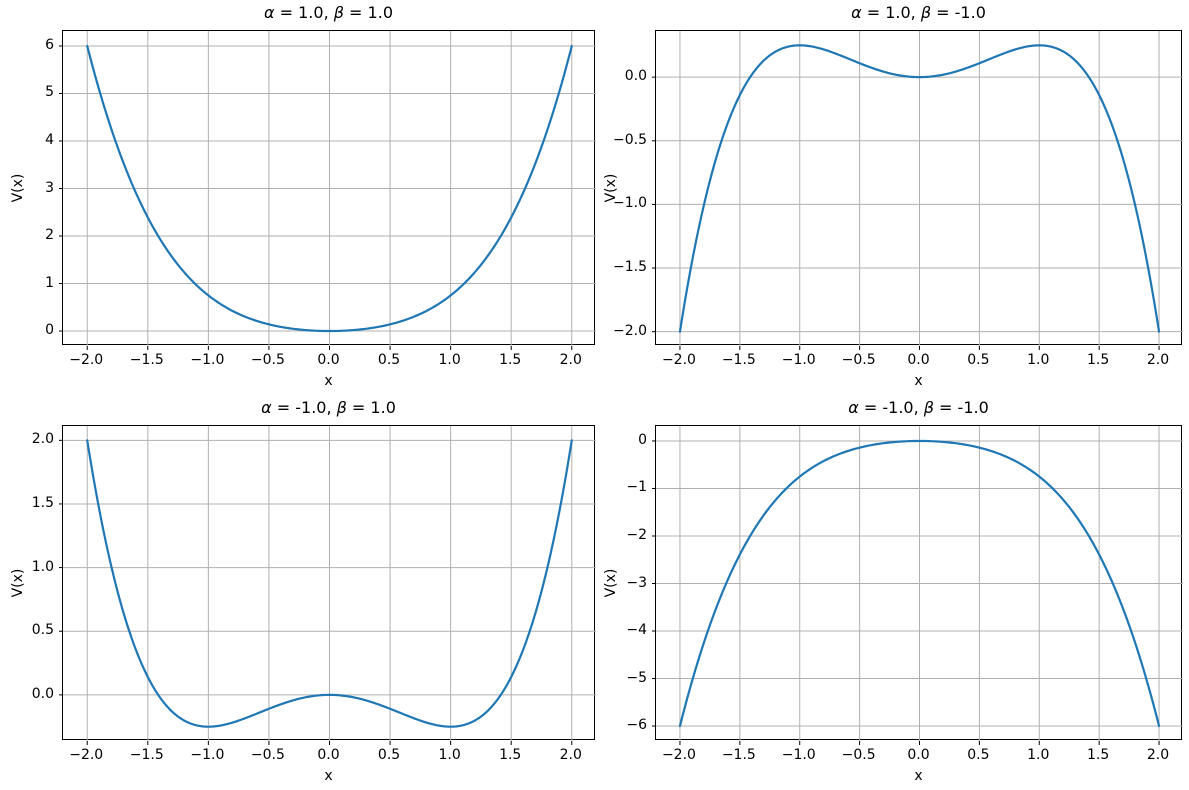  What do you see at coordinates (636, 534) in the screenshot?
I see `y-tick-label: −2` at bounding box center [636, 534].